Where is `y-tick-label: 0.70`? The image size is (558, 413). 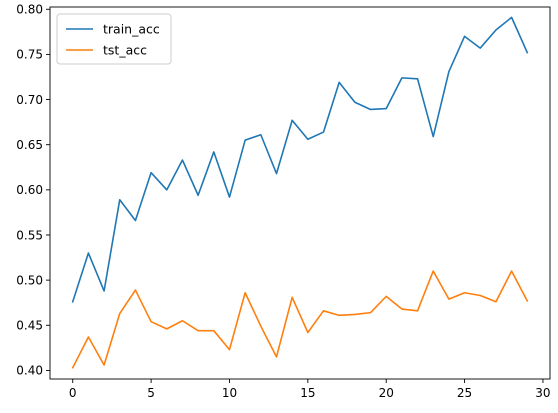 y-tick-label: 0.70 is located at coordinates (29, 100).